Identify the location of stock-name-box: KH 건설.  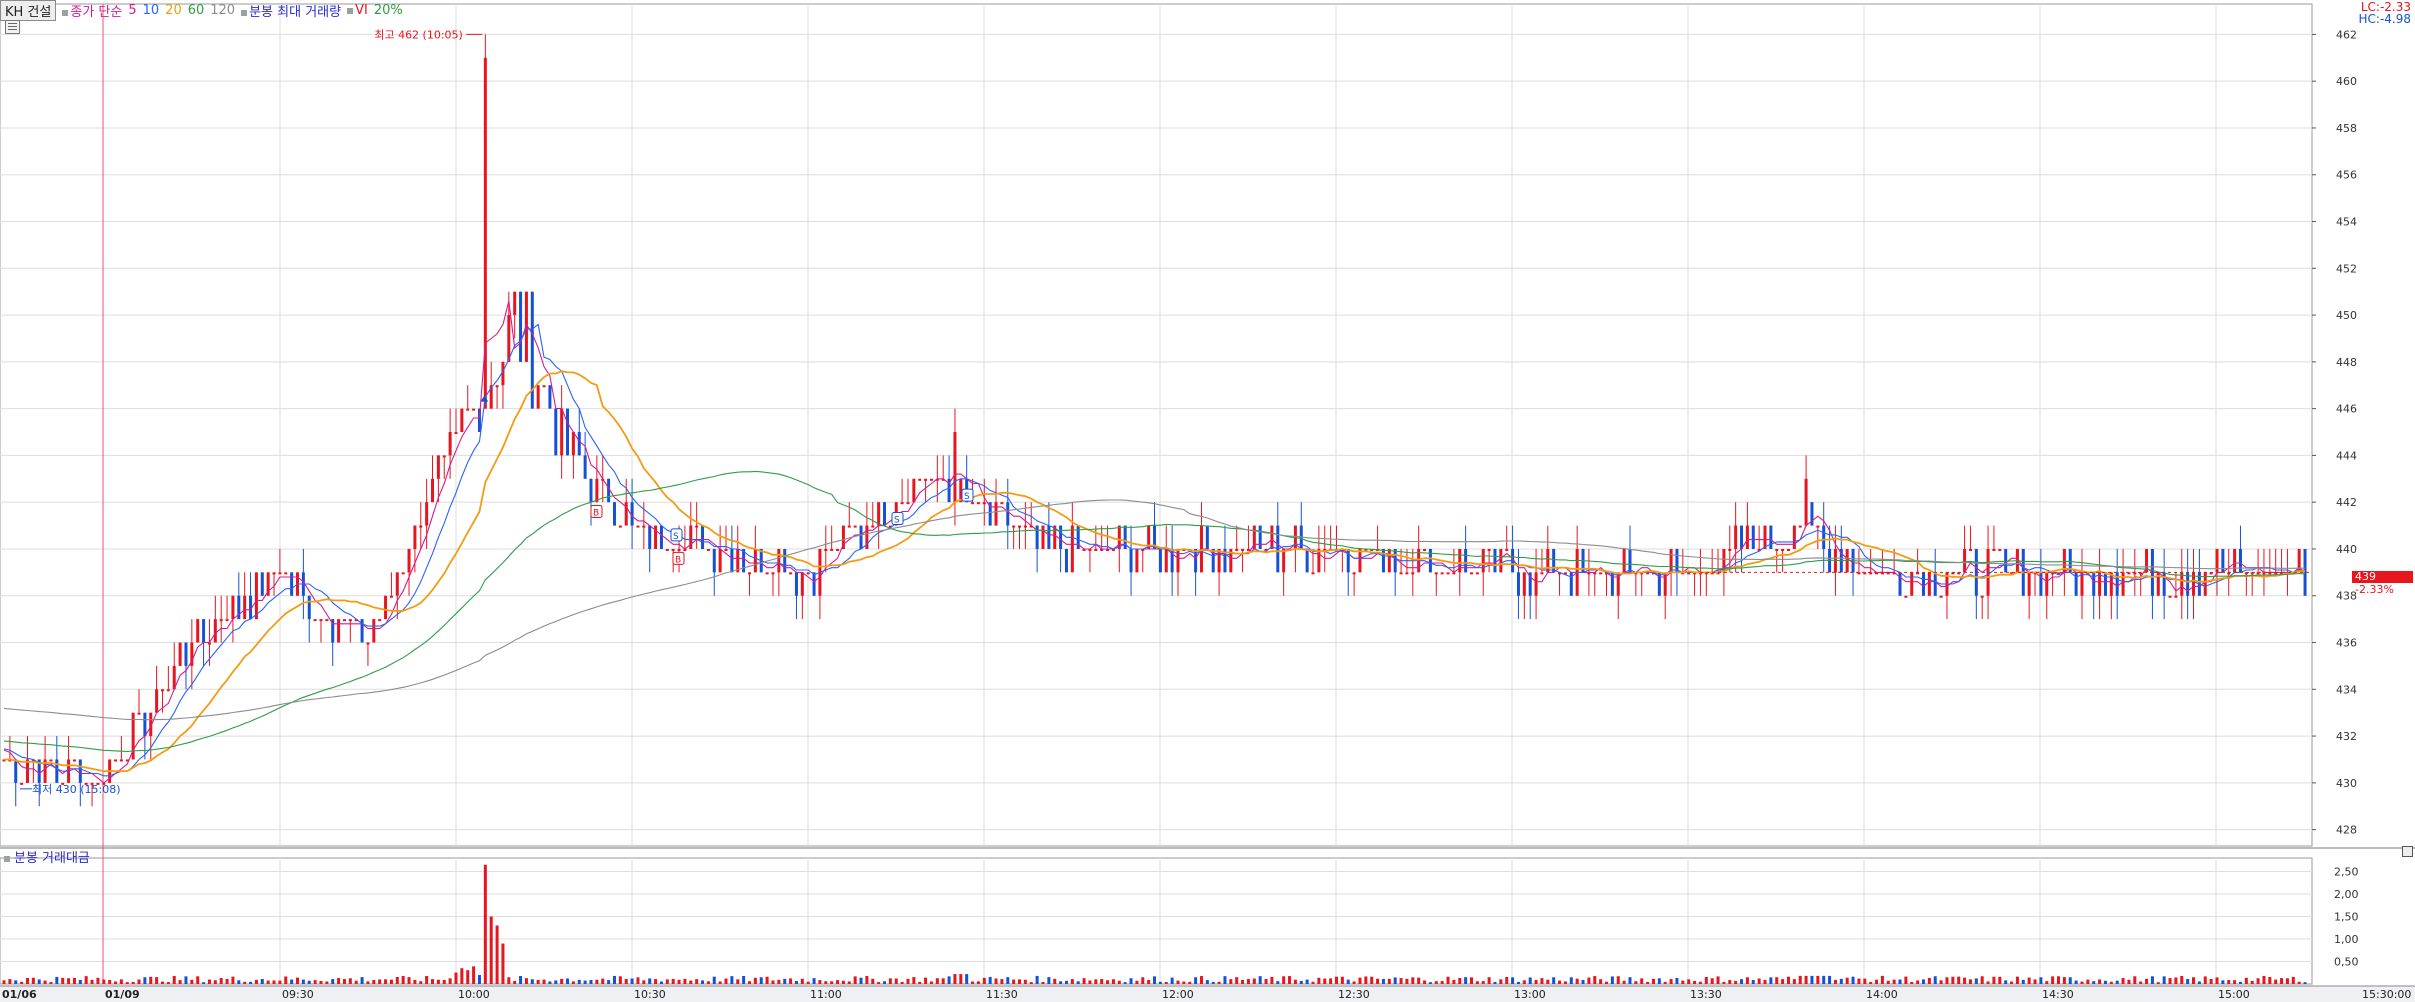
(28, 10).